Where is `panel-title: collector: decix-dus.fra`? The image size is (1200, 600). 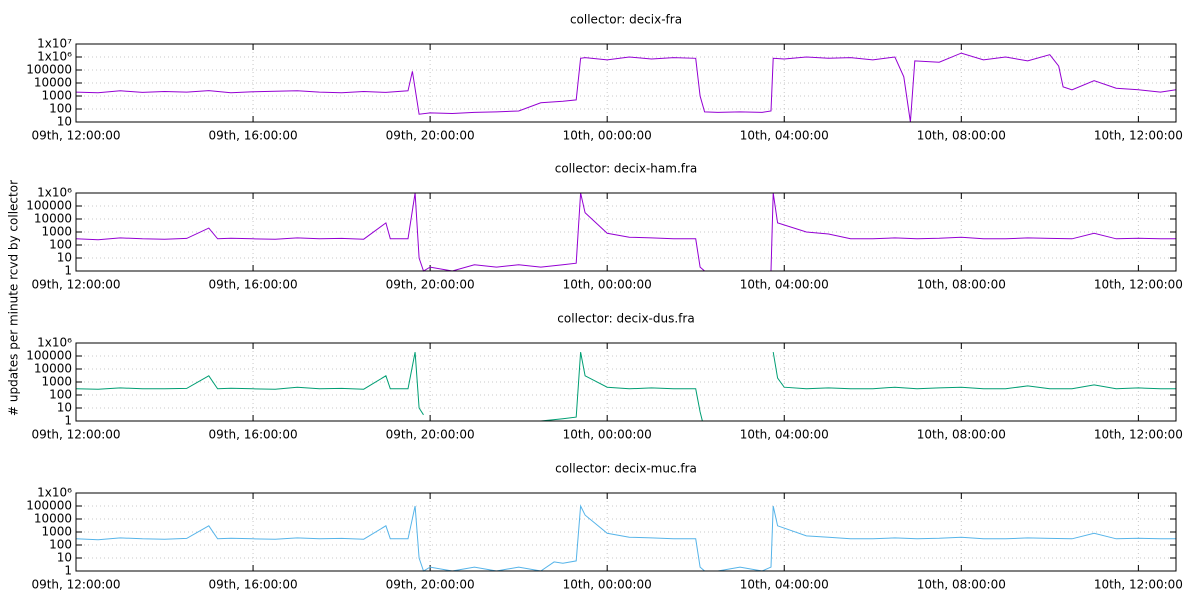 panel-title: collector: decix-dus.fra is located at coordinates (625, 319).